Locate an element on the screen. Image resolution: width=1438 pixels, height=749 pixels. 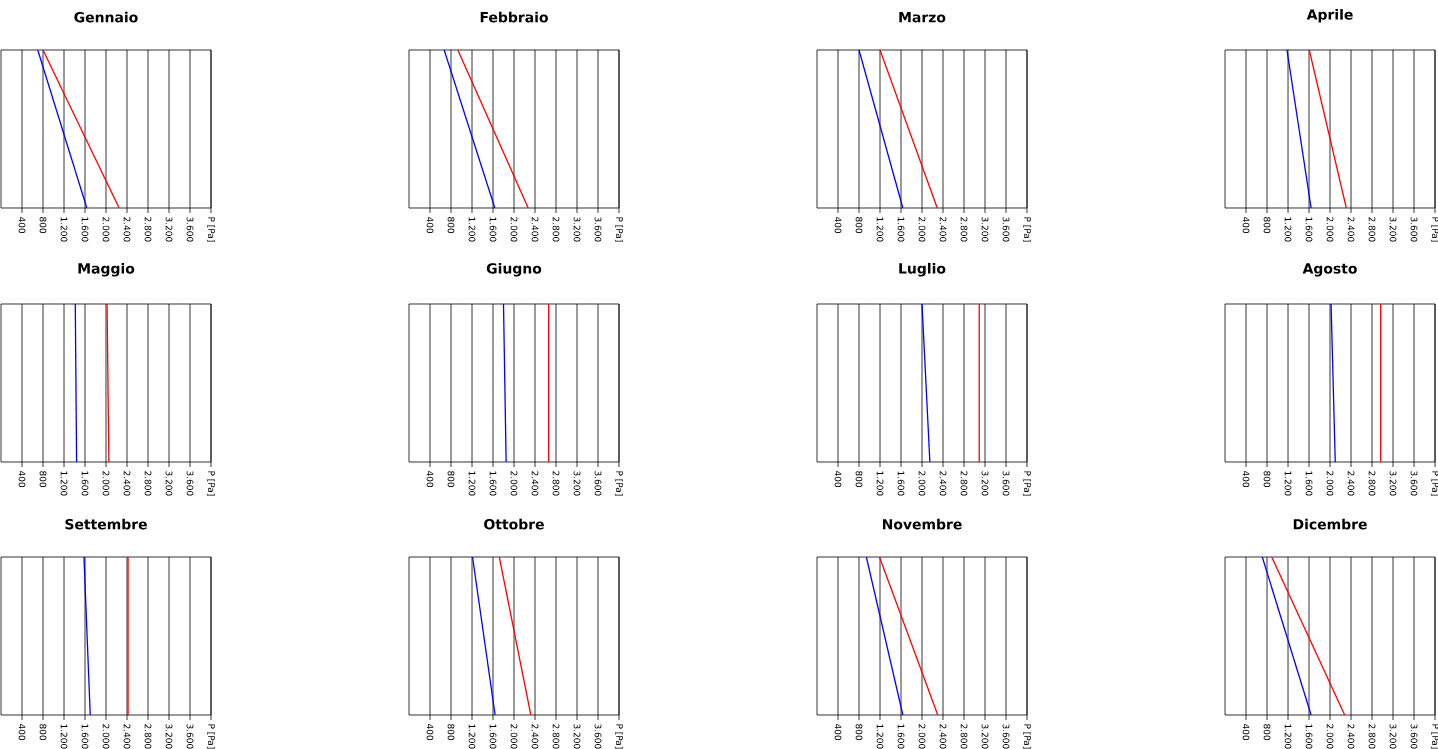
chart-title: Luglio is located at coordinates (922, 269).